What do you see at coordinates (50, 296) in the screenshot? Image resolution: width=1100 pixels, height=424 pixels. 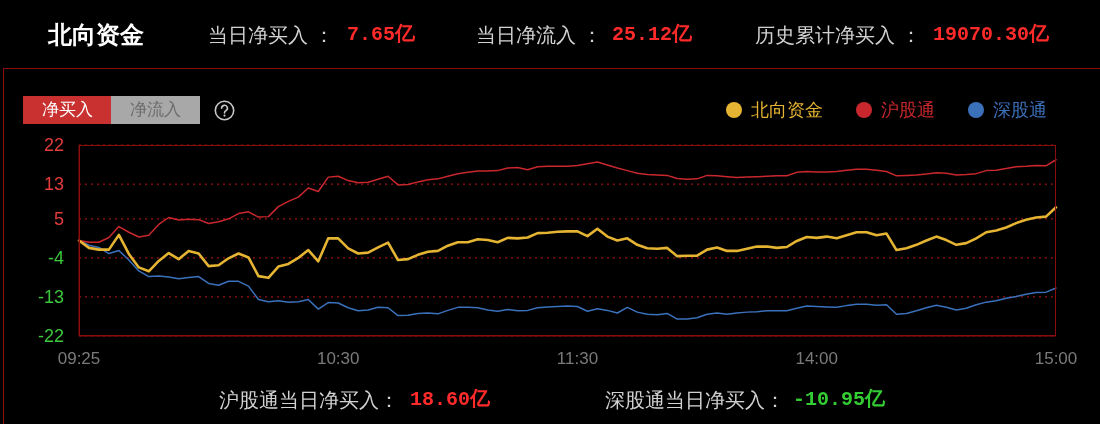 I see `y-tick-label: -13` at bounding box center [50, 296].